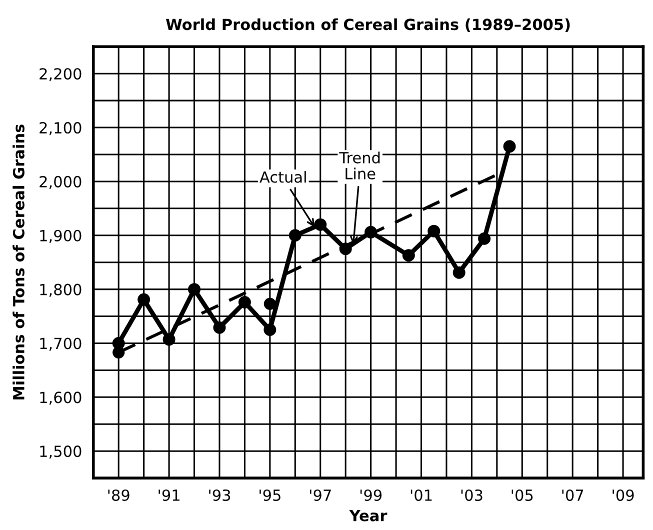  What do you see at coordinates (61, 398) in the screenshot?
I see `y-tick-label: 1,600` at bounding box center [61, 398].